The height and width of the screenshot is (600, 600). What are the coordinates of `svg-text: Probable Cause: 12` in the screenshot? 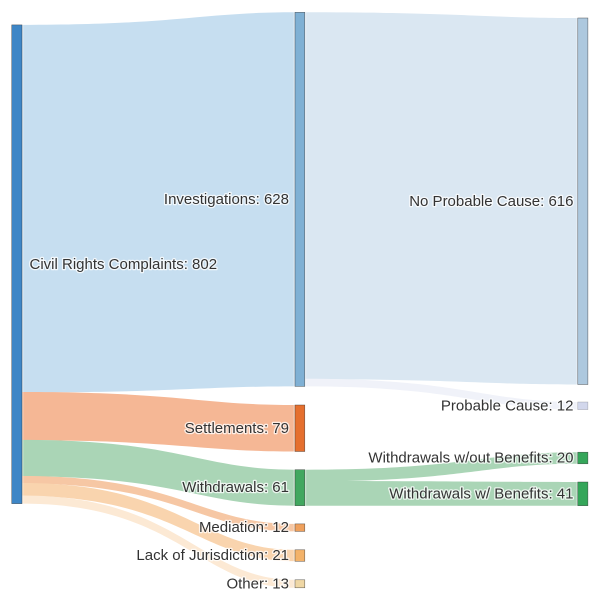 It's located at (507, 405).